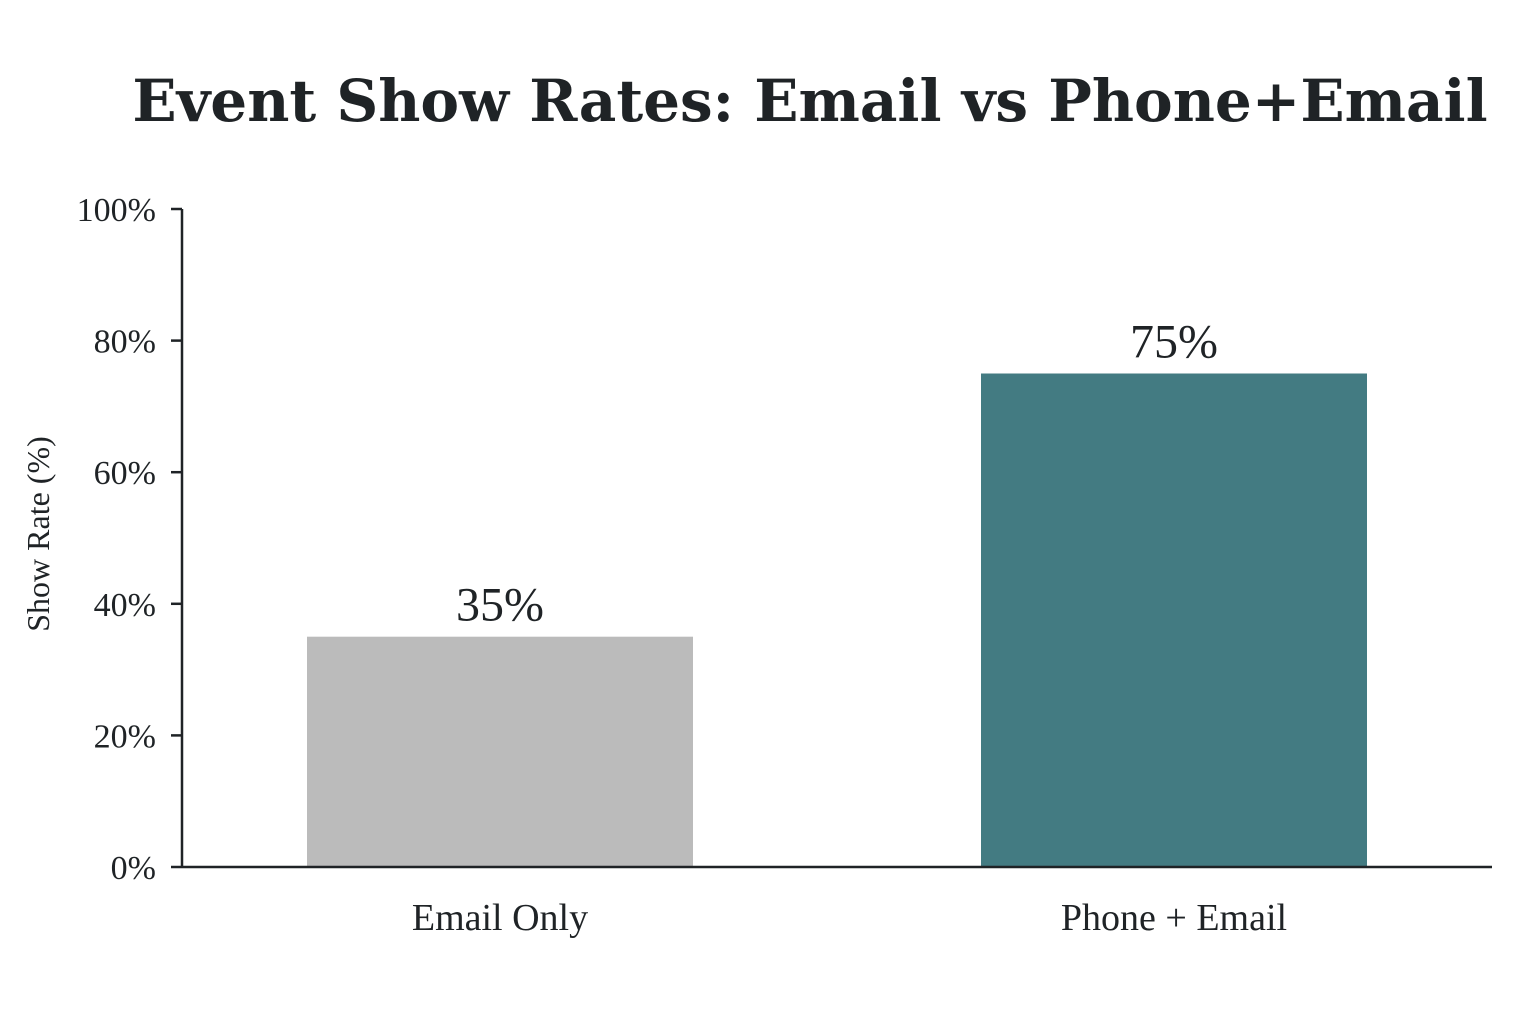 Image resolution: width=1536 pixels, height=1024 pixels. What do you see at coordinates (129, 539) in the screenshot?
I see `y-axis-ticks: 0% 20% 40% 60% 80% 100%` at bounding box center [129, 539].